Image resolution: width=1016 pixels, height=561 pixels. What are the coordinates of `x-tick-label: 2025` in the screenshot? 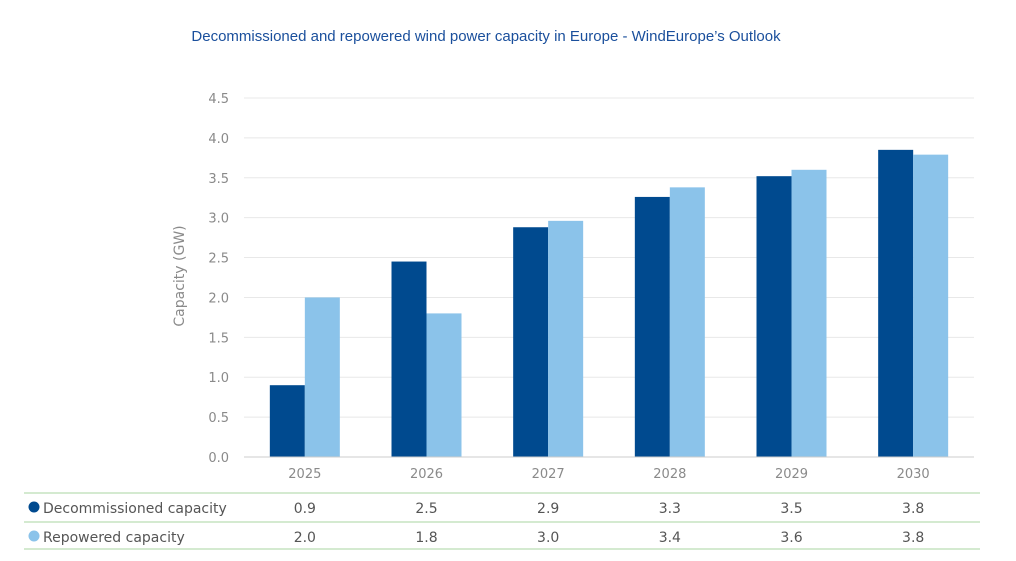 It's located at (304, 474).